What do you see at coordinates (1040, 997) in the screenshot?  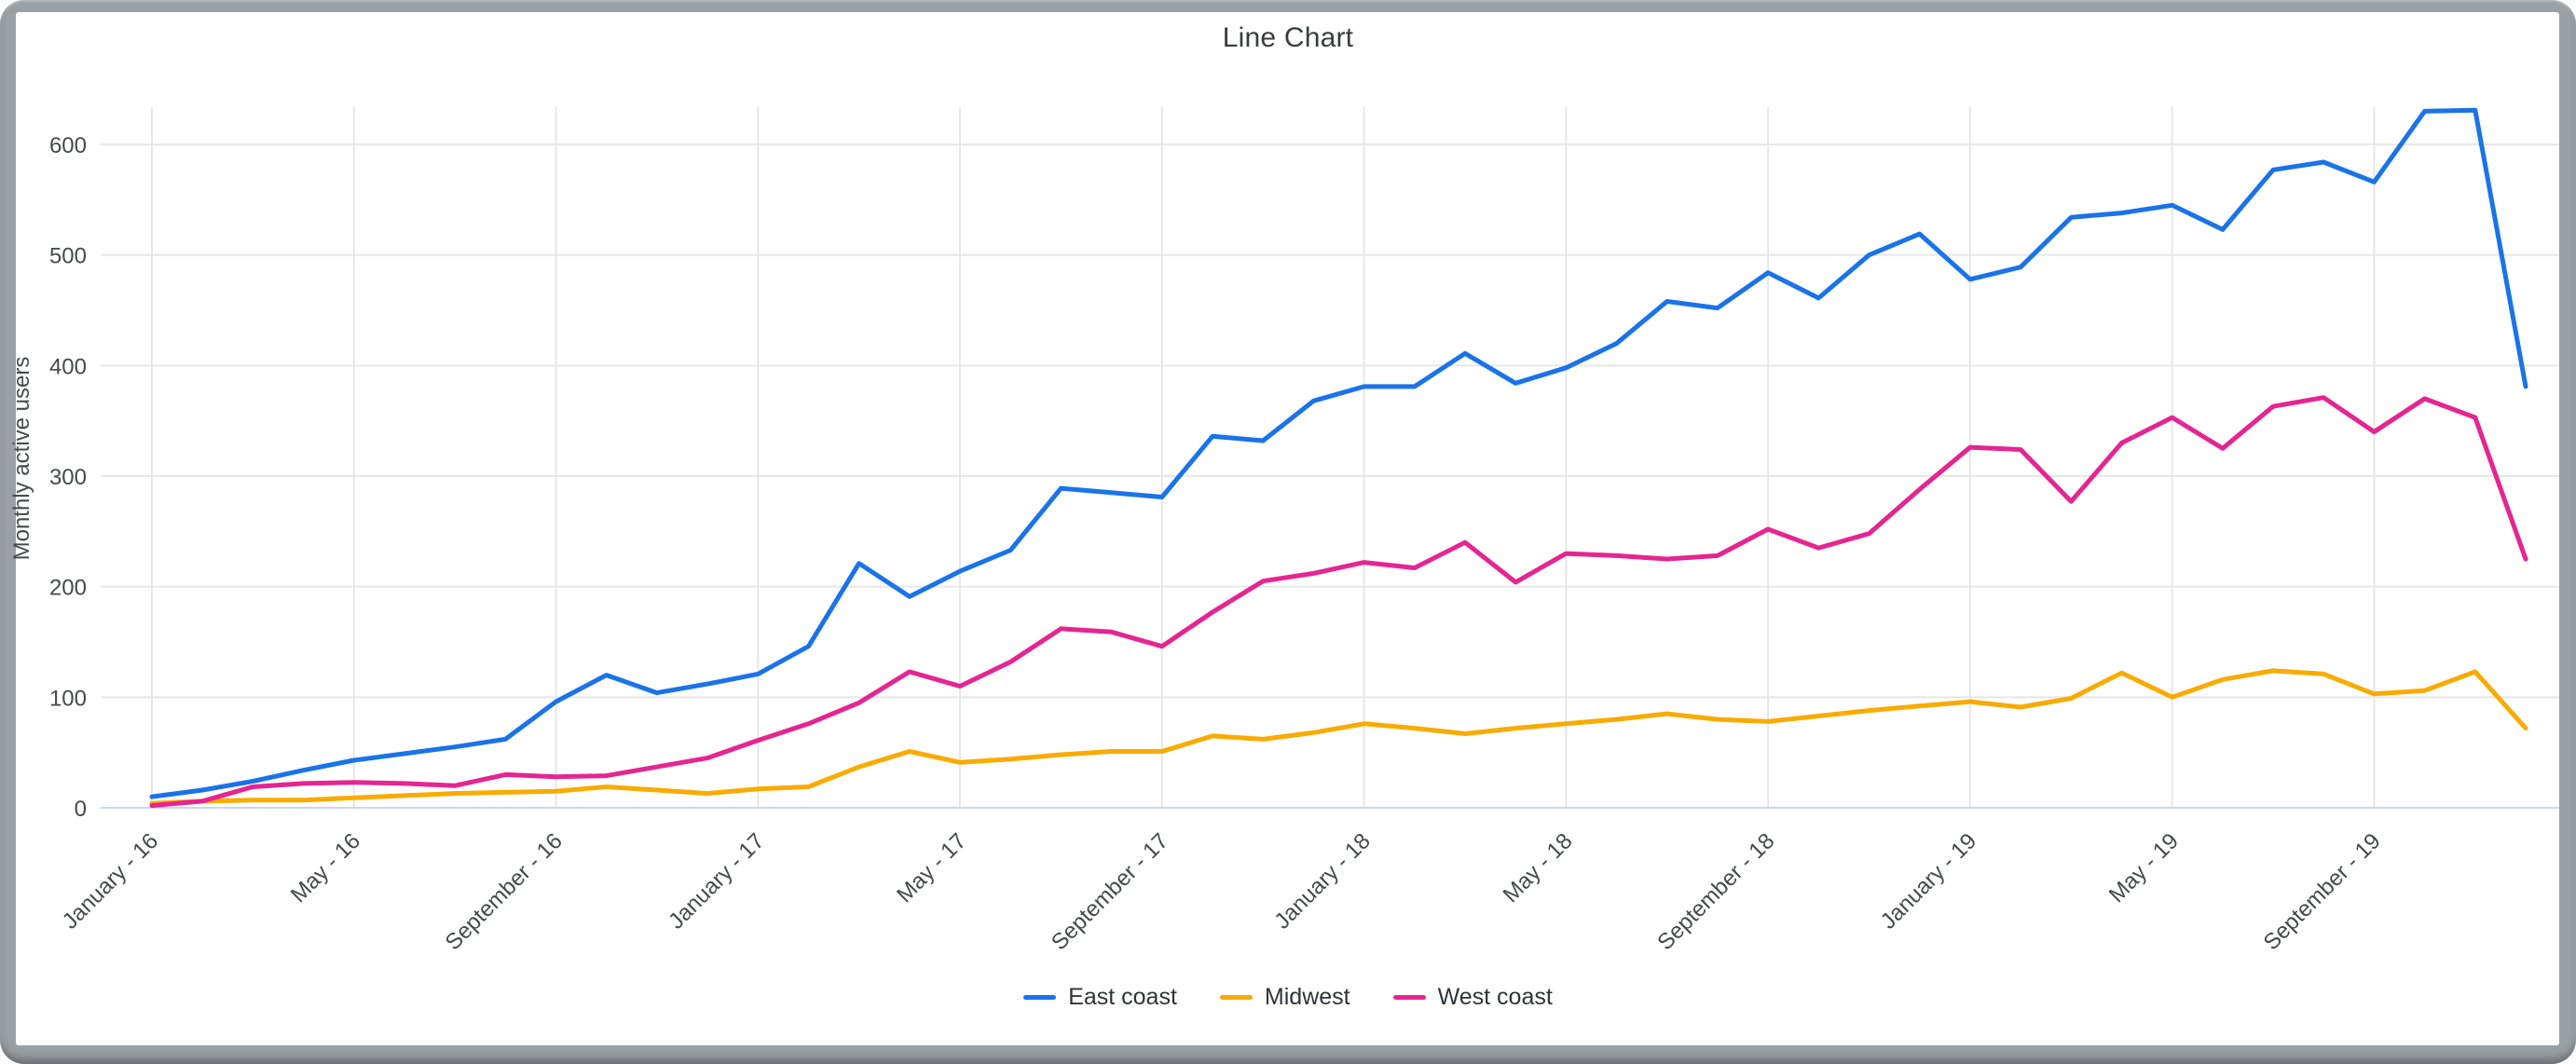 I see `east-coast-line-swatch-icon` at bounding box center [1040, 997].